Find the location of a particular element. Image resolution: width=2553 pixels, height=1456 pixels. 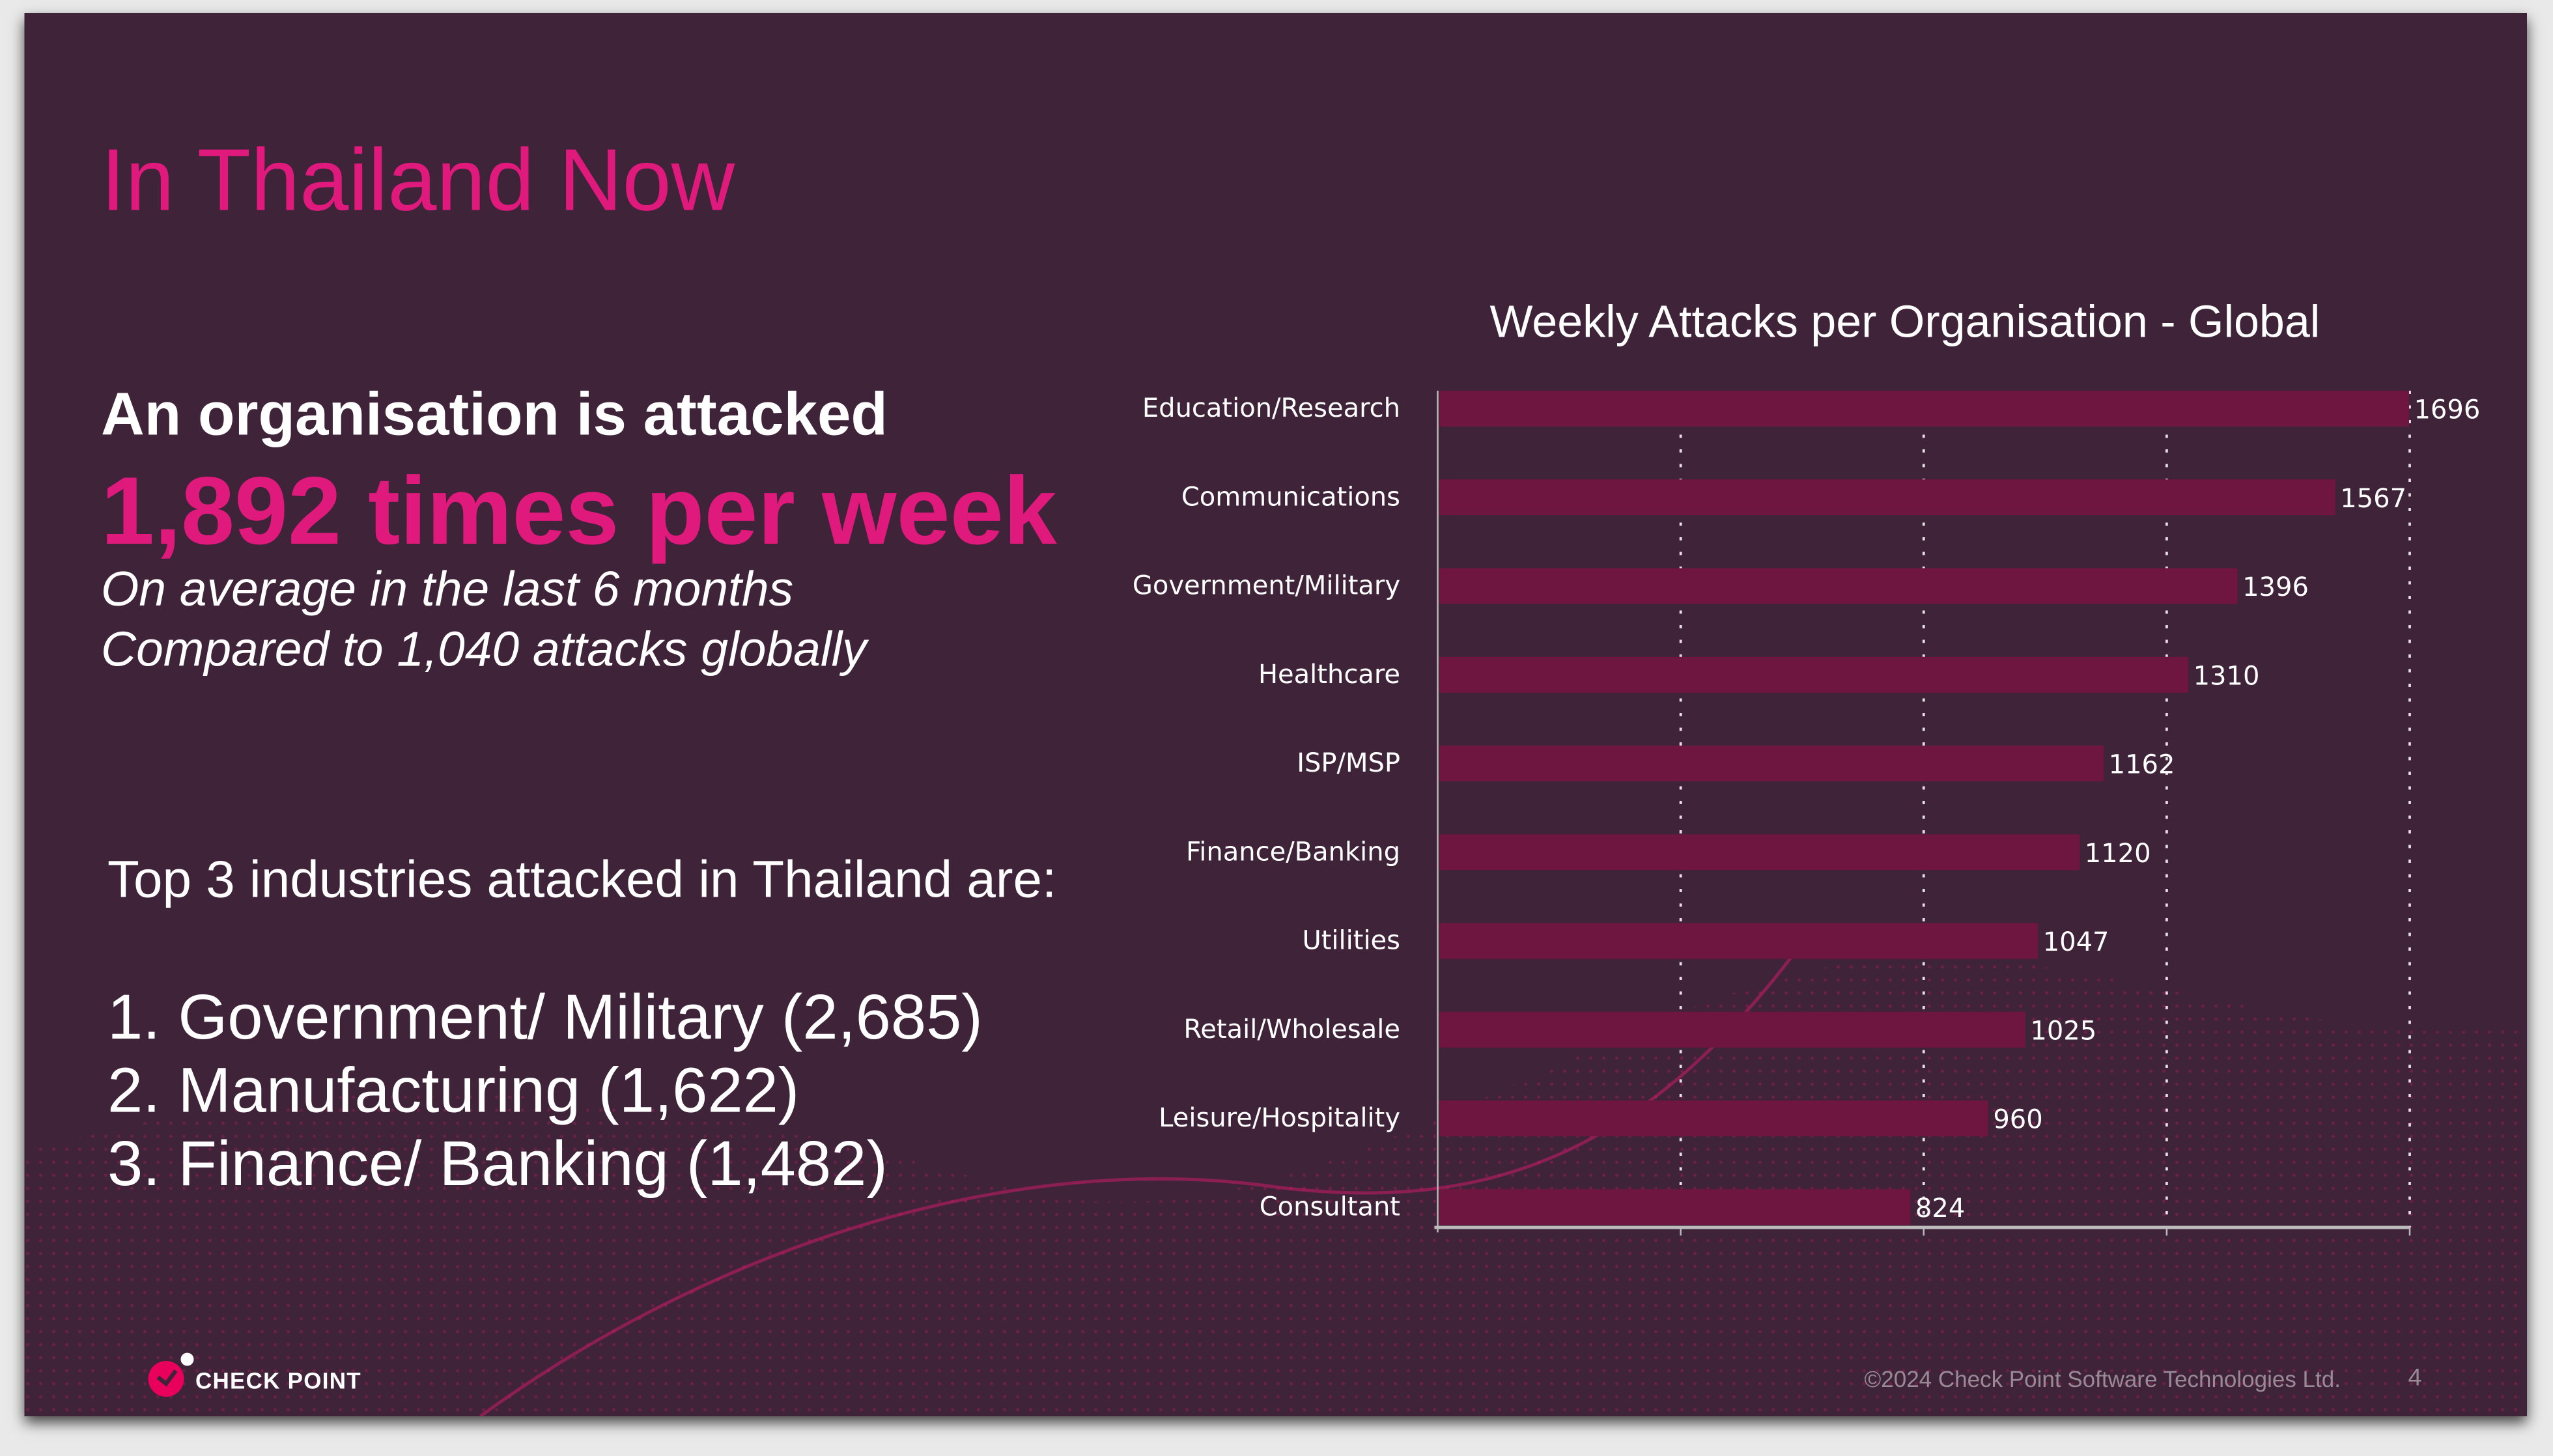

category-label: Communications is located at coordinates (1290, 497).